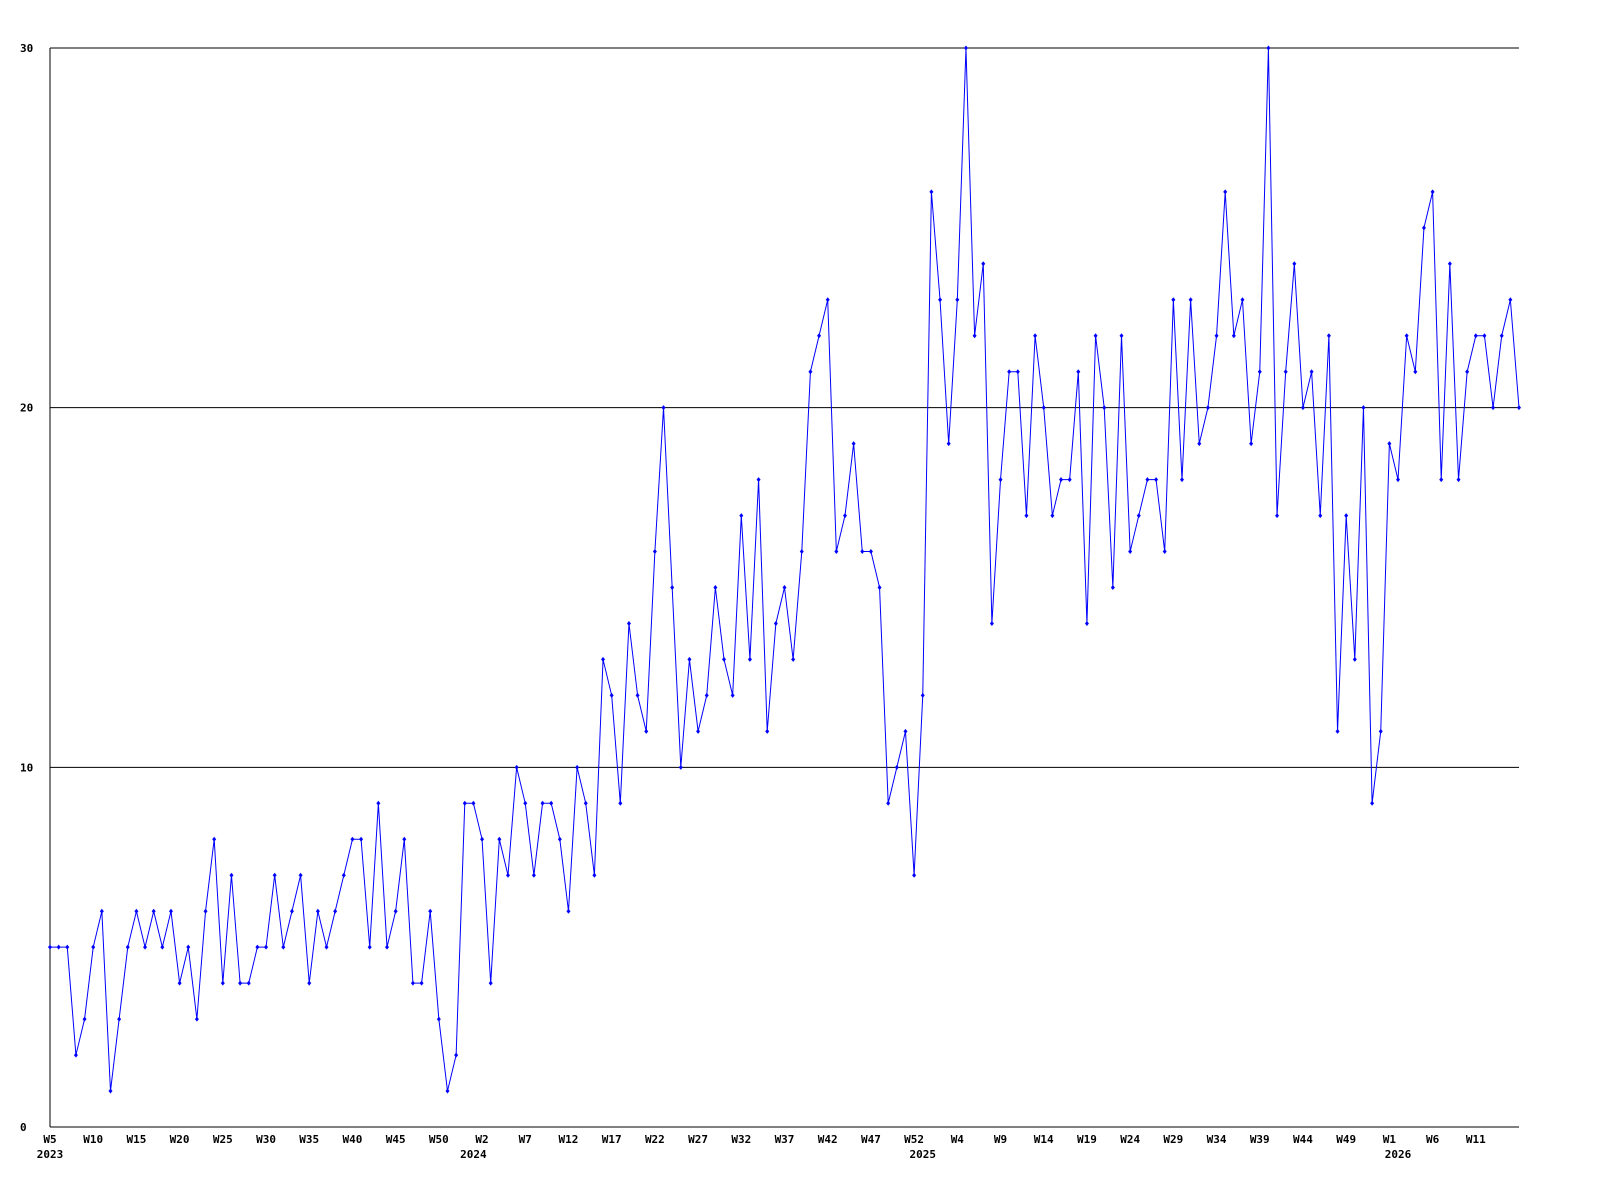 This screenshot has width=1600, height=1200. What do you see at coordinates (180, 1139) in the screenshot?
I see `x-tick-label: W20` at bounding box center [180, 1139].